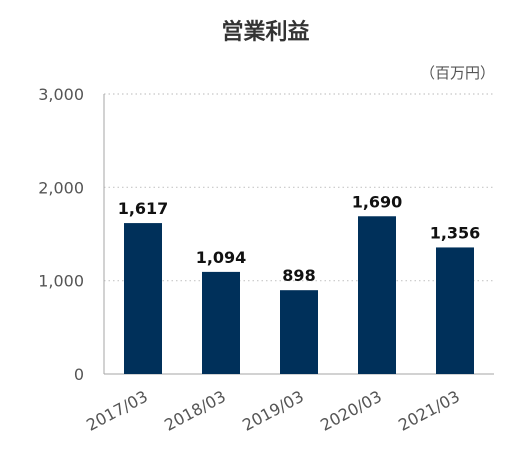 This screenshot has width=531, height=457. What do you see at coordinates (273, 411) in the screenshot?
I see `x-tick-label: 2019/03` at bounding box center [273, 411].